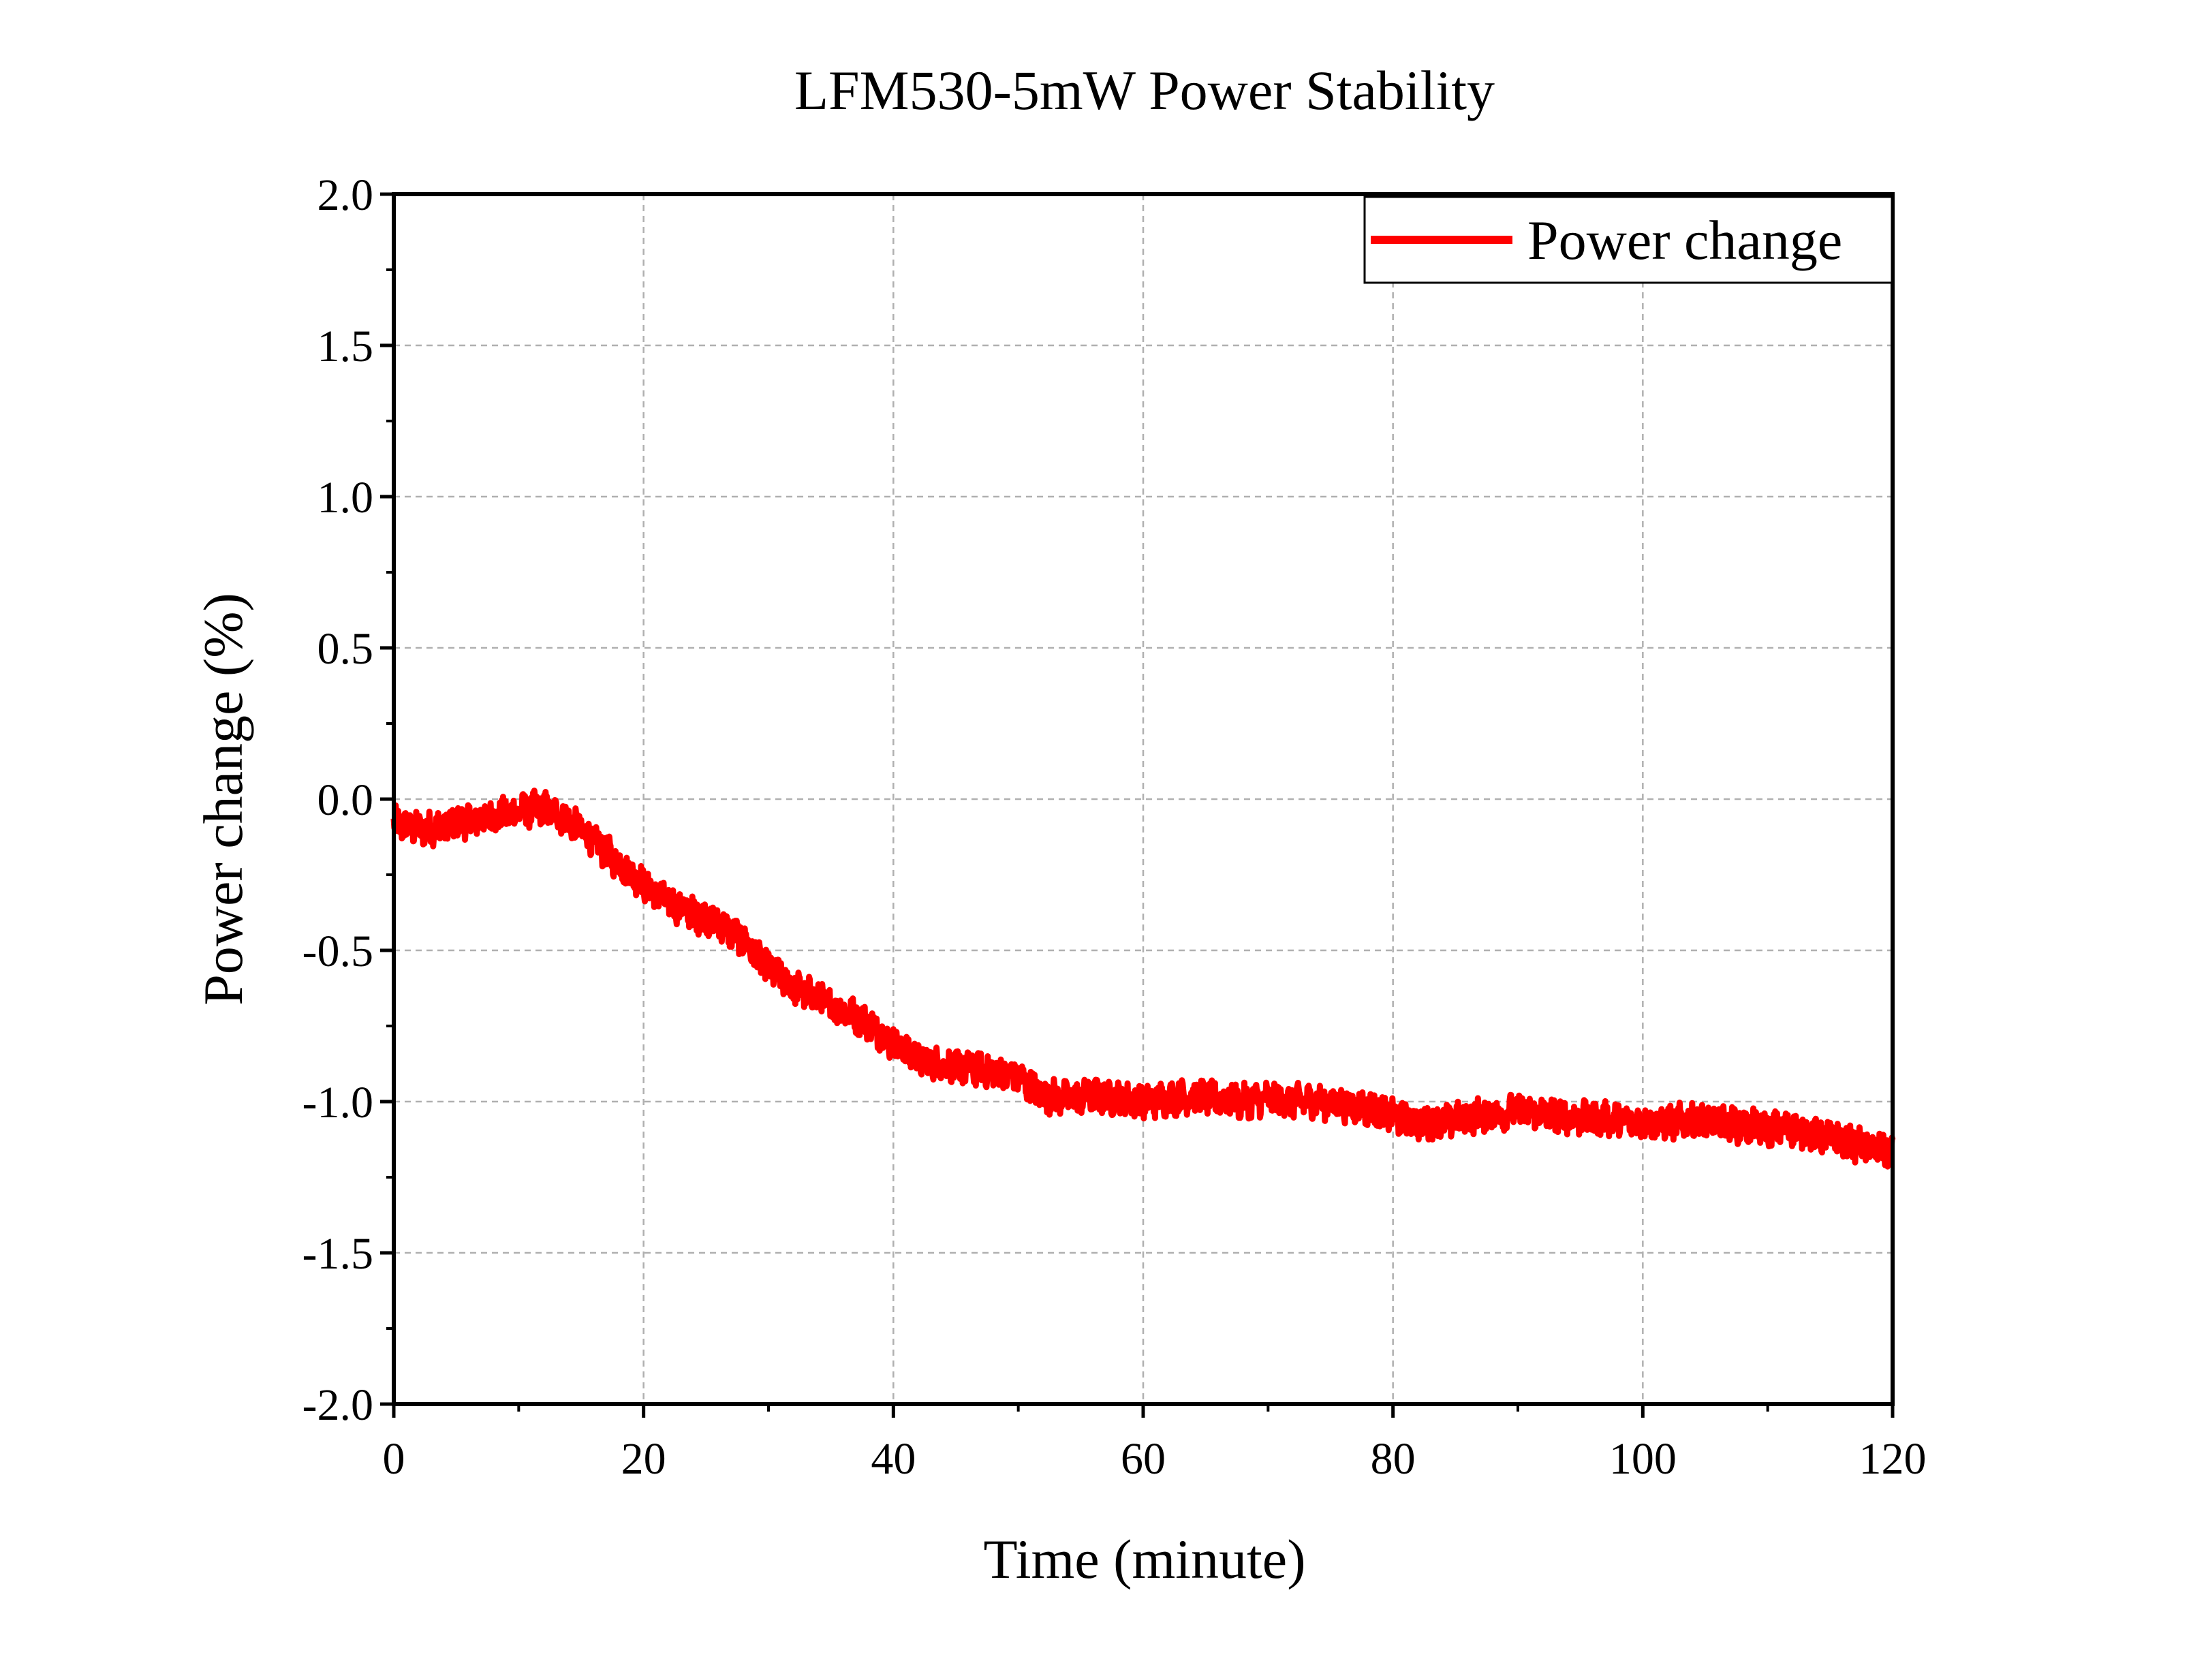  I want to click on x-tick-label: 120, so click(1893, 1459).